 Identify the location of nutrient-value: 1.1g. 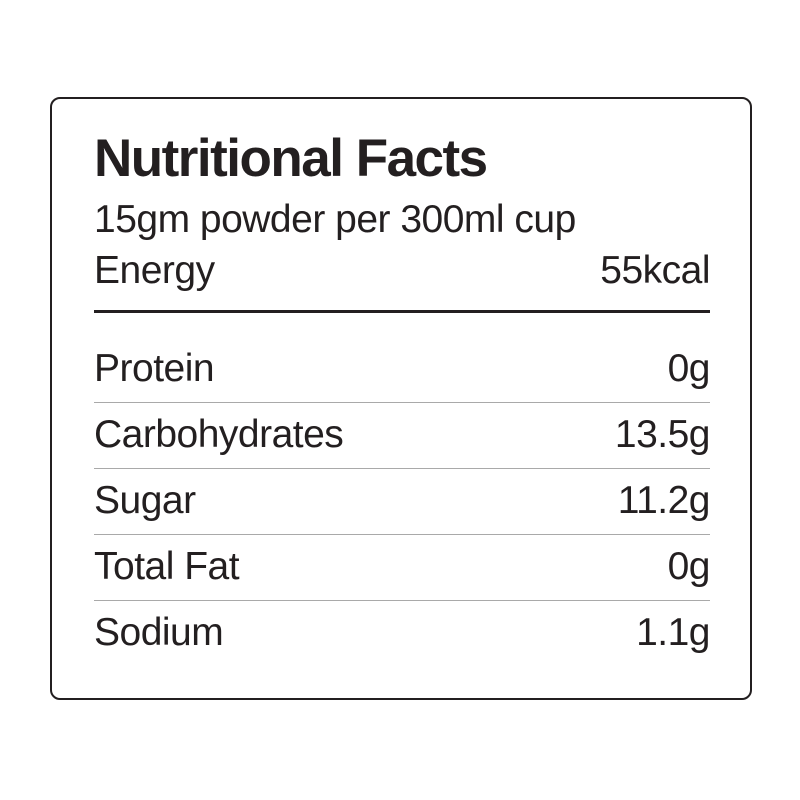
(673, 633).